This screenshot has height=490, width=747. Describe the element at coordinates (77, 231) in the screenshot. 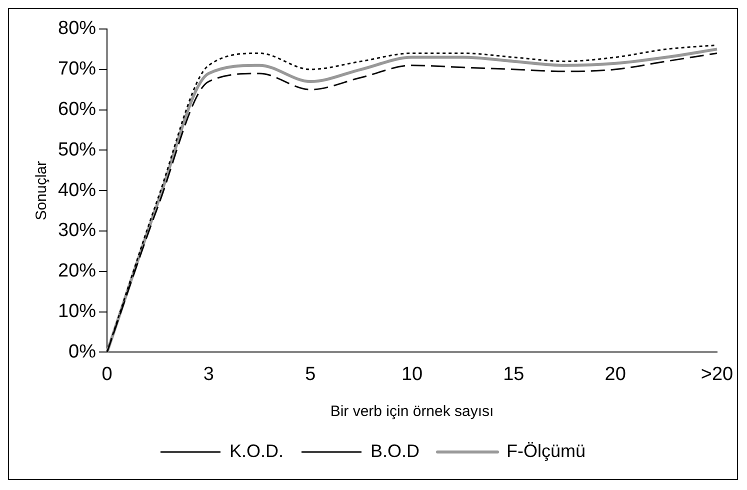

I see `y-tick-label: 30%` at that location.